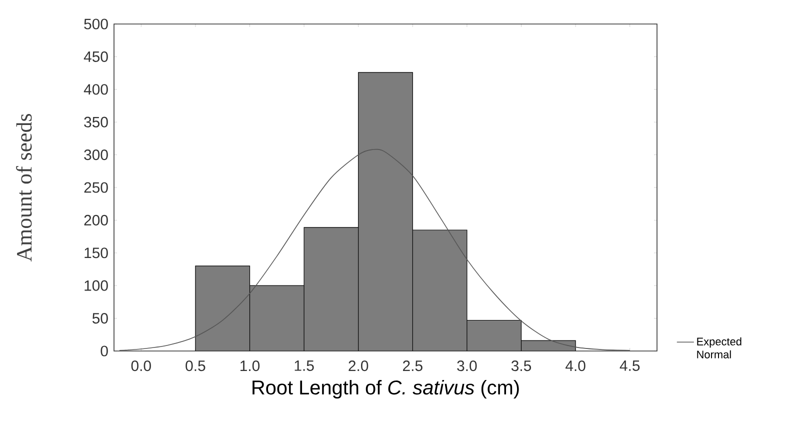 The width and height of the screenshot is (786, 429). Describe the element at coordinates (104, 351) in the screenshot. I see `y-tick-label: 0` at that location.